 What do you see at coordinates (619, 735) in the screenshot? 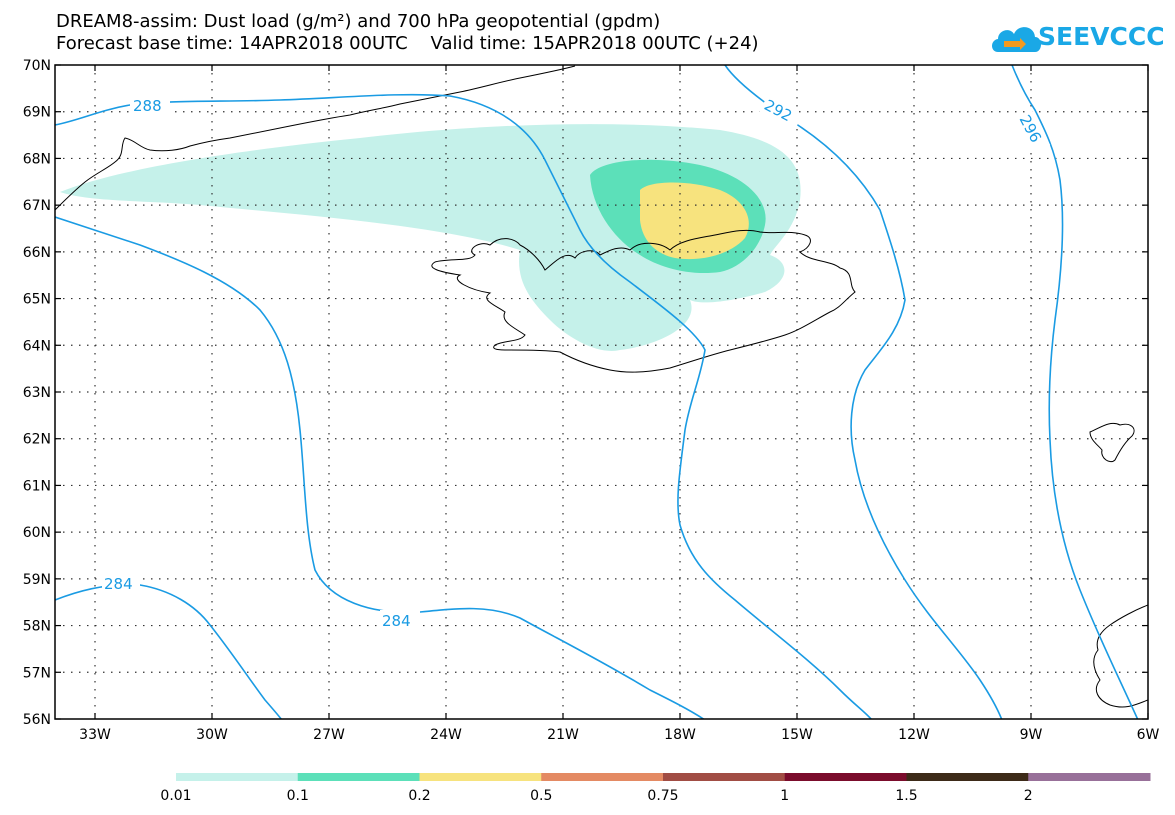
I see `longitude-labels: 33W 30W 27W 24W 21W 18W 15W 12W 9W 6W` at bounding box center [619, 735].